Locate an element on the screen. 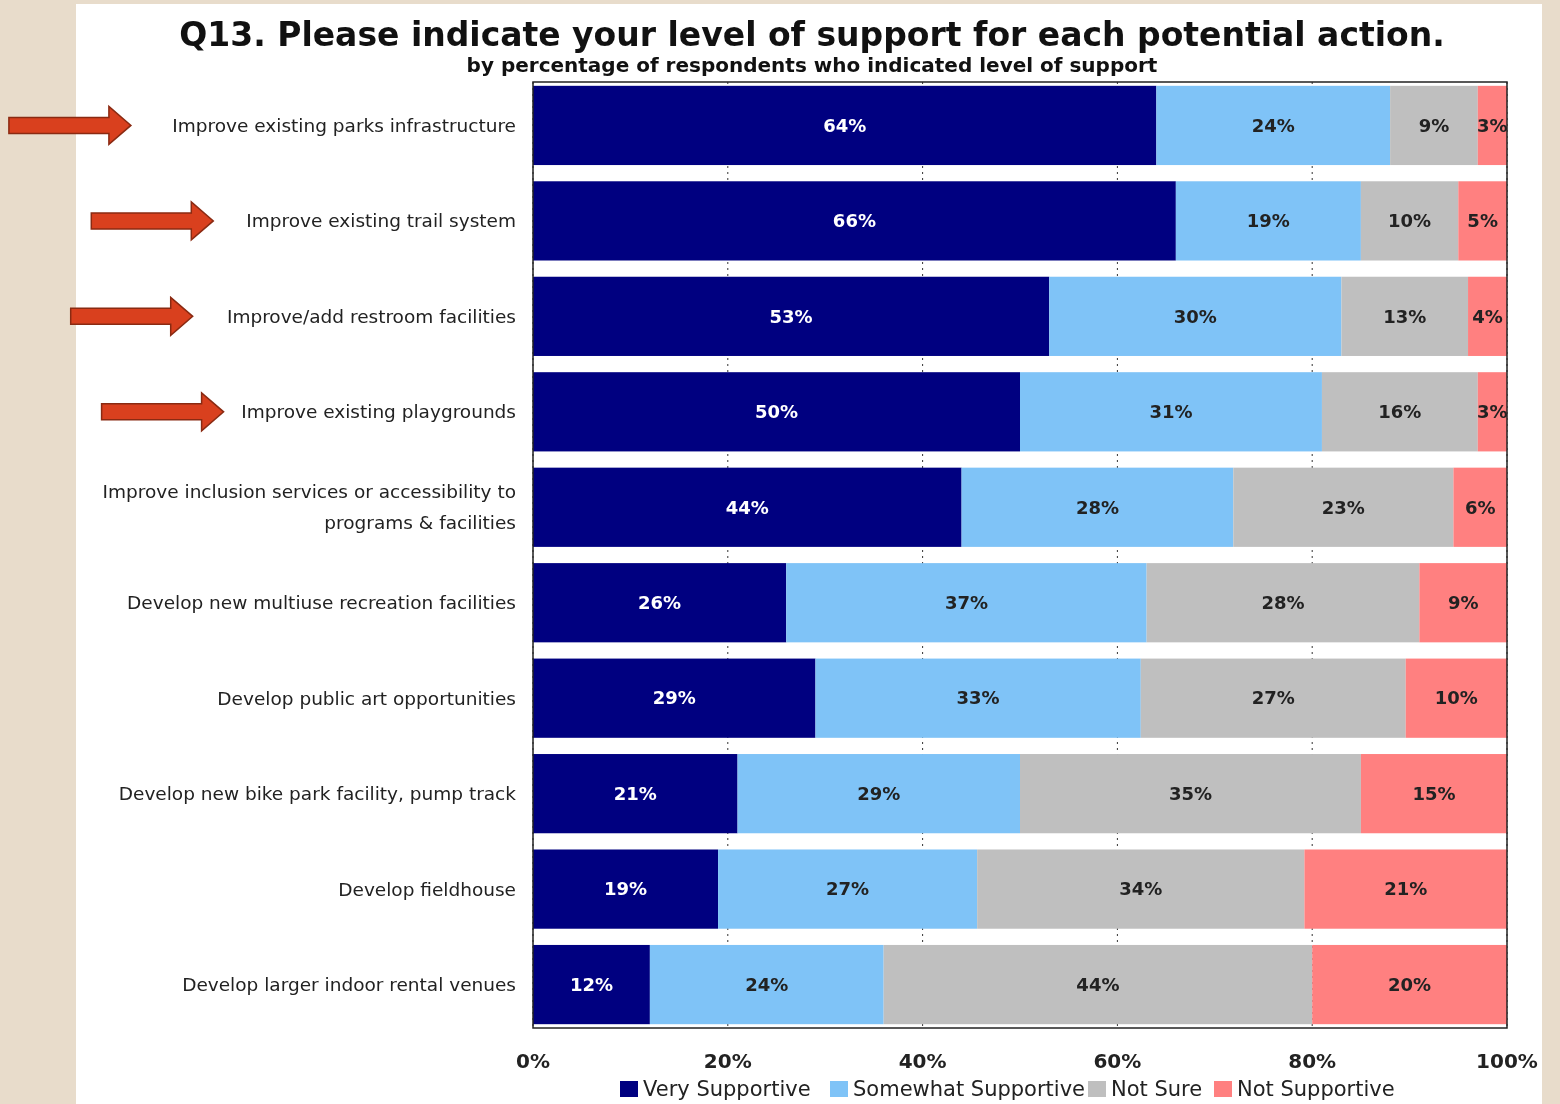 The image size is (1560, 1104). data-label: 12% is located at coordinates (591, 984).